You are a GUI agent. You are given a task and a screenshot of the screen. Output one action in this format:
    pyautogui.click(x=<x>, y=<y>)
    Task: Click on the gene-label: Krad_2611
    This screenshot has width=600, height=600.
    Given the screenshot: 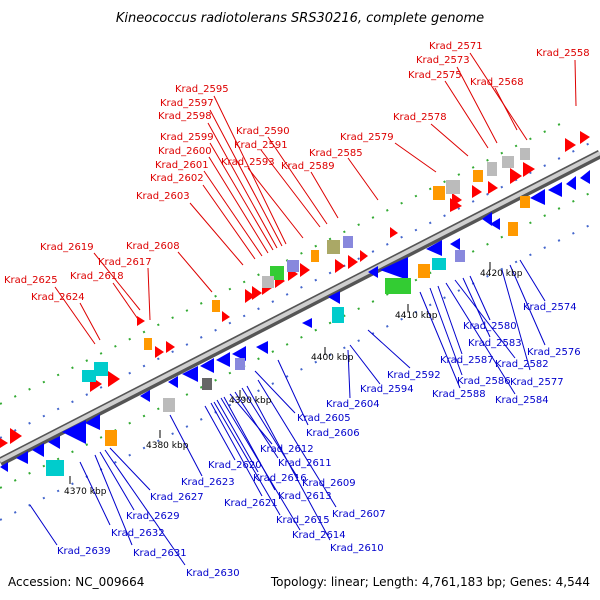 What is the action you would take?
    pyautogui.click(x=305, y=463)
    